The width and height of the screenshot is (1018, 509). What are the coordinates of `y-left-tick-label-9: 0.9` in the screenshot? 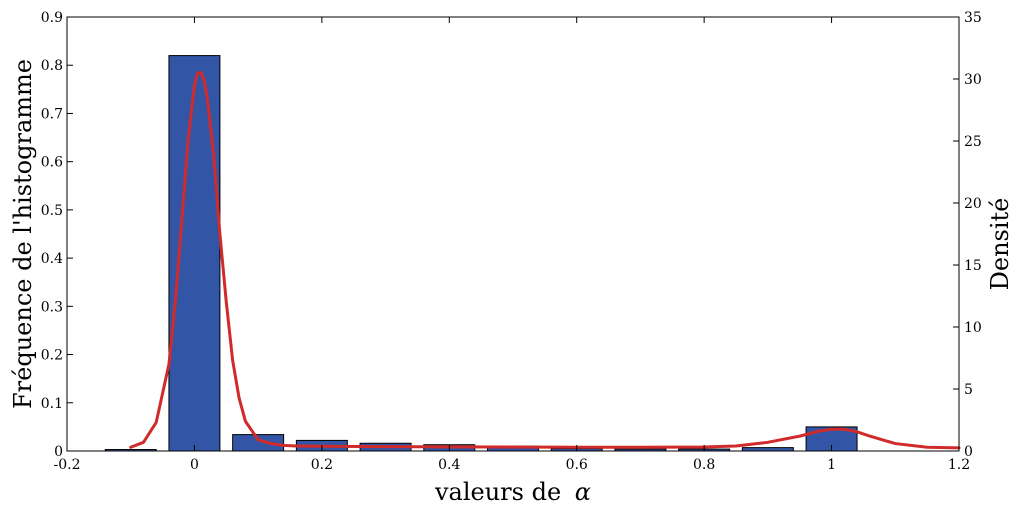 It's located at (52, 18).